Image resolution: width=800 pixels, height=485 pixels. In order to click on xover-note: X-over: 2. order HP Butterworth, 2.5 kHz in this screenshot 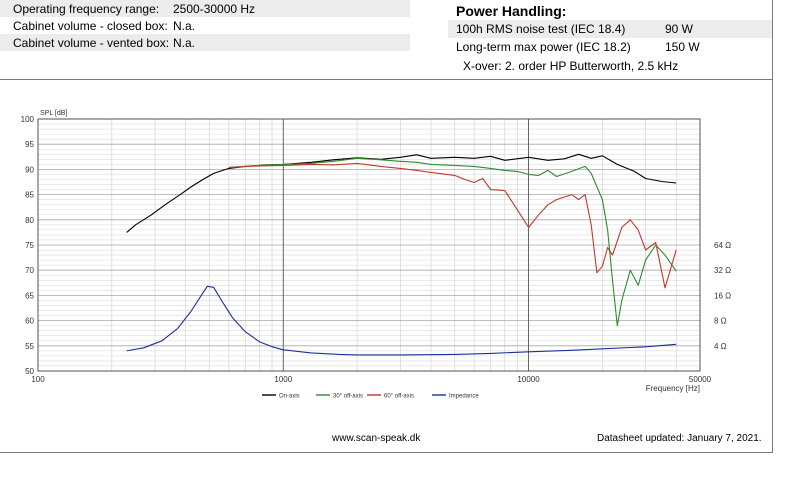, I will do `click(571, 66)`.